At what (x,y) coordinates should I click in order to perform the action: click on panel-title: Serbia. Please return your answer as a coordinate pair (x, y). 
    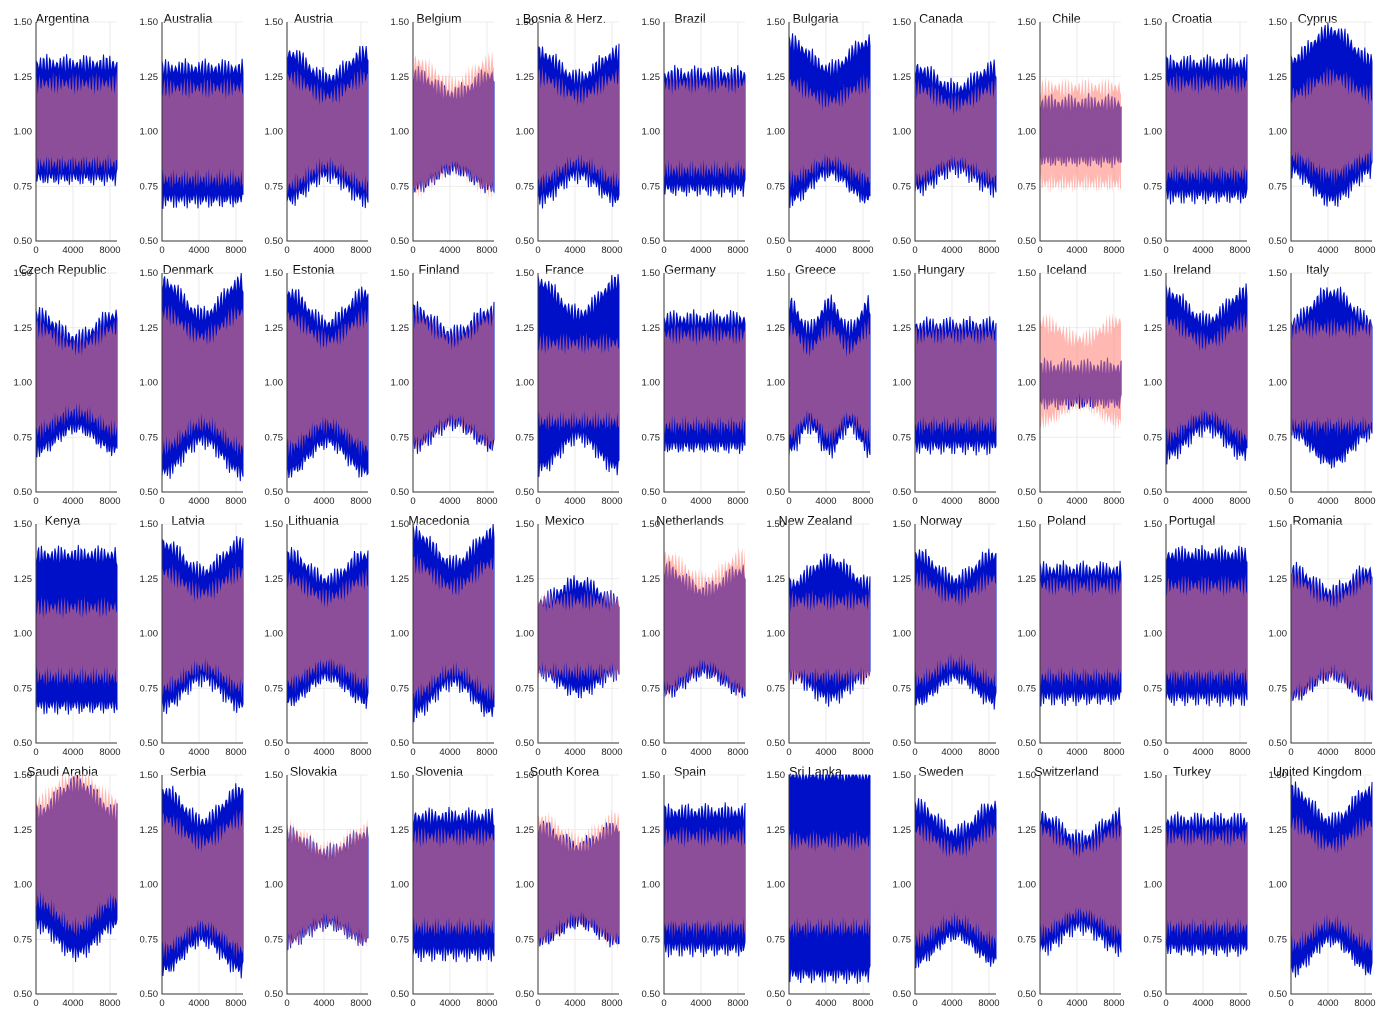
    Looking at the image, I should click on (188, 772).